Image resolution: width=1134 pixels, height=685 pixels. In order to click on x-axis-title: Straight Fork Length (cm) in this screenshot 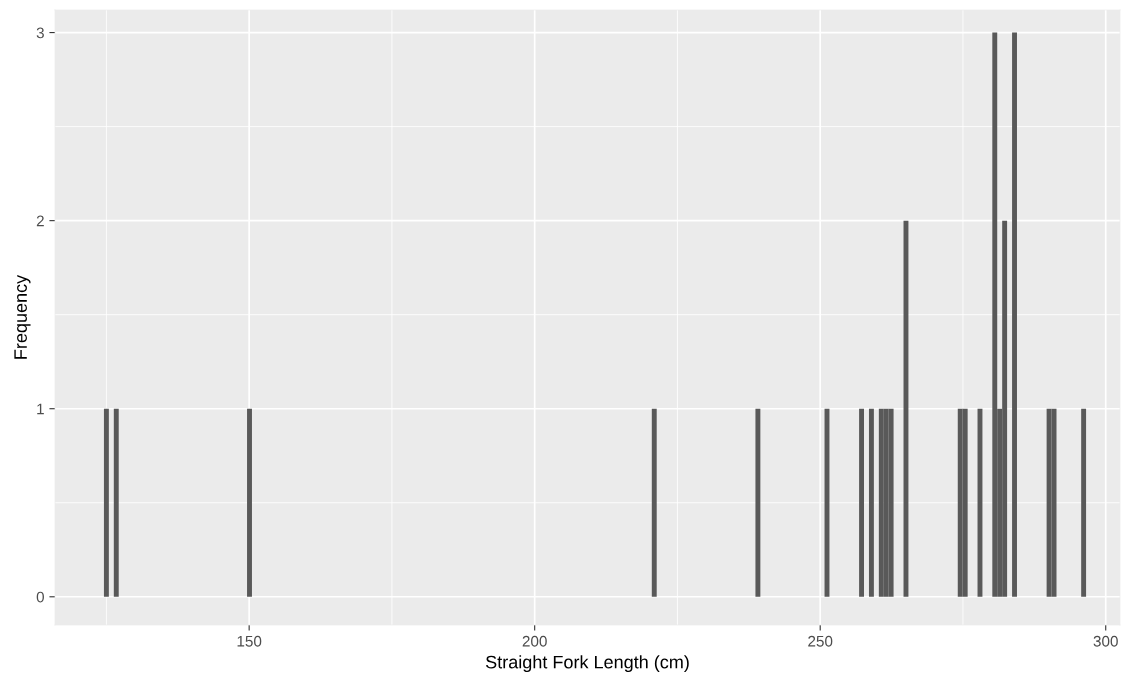, I will do `click(587, 664)`.